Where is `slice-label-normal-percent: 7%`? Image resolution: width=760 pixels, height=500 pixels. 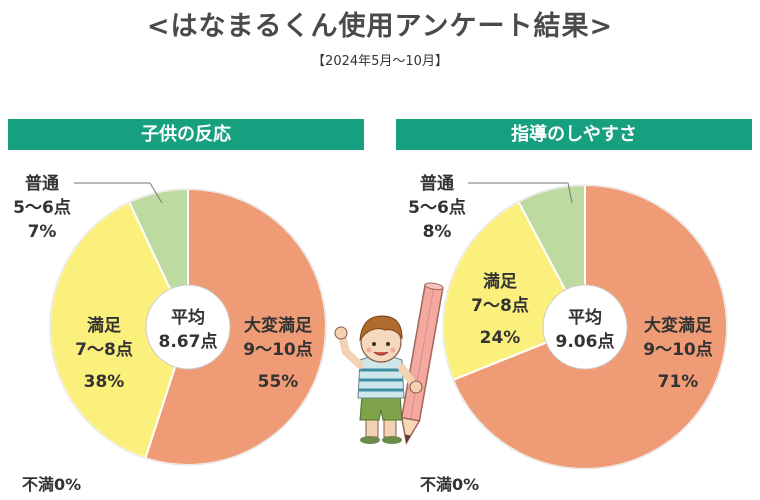 slice-label-normal-percent: 7% is located at coordinates (42, 232).